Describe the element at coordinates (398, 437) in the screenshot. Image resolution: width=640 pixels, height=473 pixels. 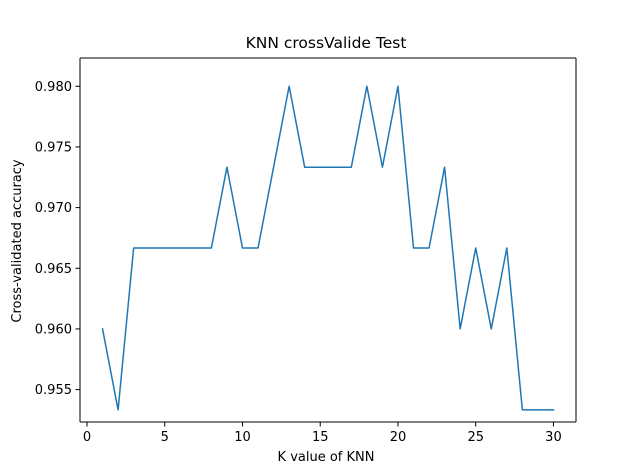
I see `x-tick-label: 20` at that location.